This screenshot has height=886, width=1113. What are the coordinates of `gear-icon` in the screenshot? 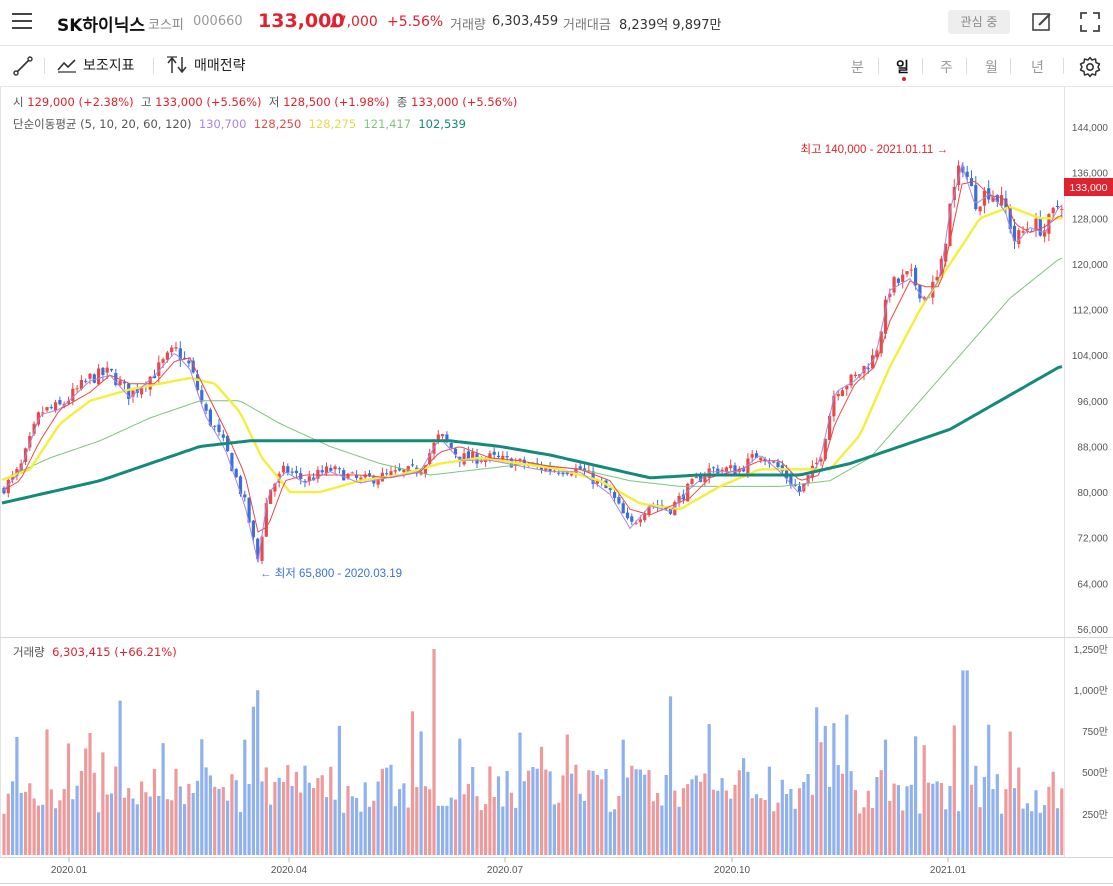 It's located at (1090, 67).